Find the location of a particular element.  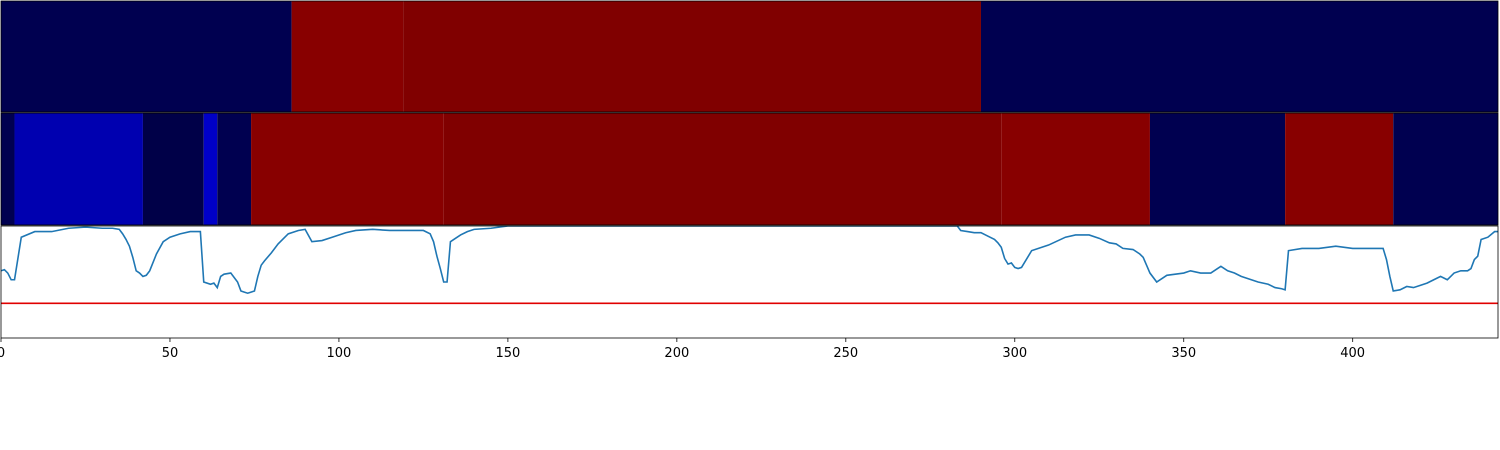

x-tick-label-200: 200 is located at coordinates (676, 353).